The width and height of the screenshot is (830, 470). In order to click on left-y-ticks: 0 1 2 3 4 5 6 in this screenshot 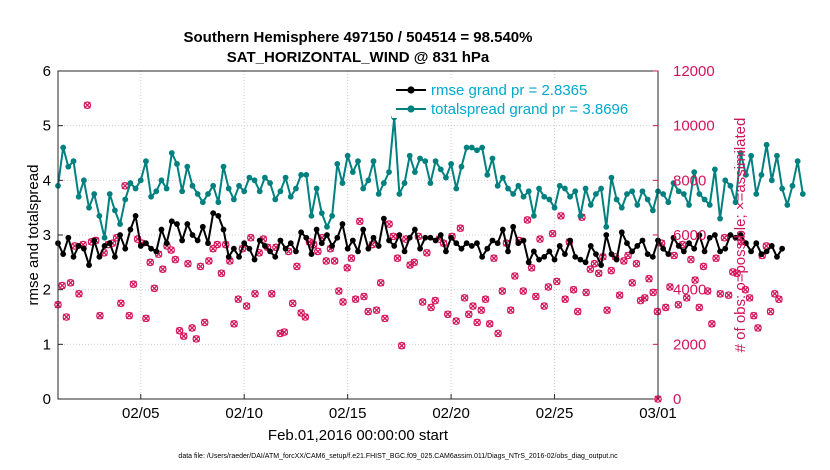, I will do `click(53, 235)`.